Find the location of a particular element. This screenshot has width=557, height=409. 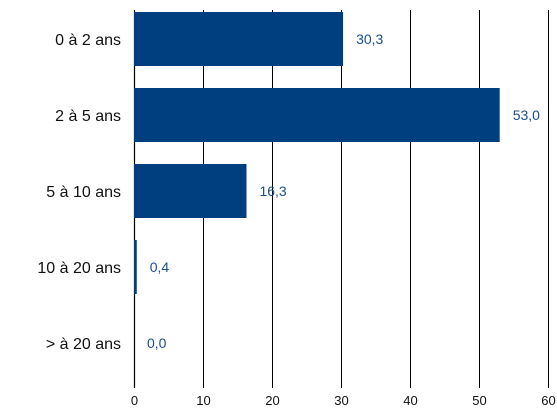

category-label: 10 à 20 ans is located at coordinates (79, 268).